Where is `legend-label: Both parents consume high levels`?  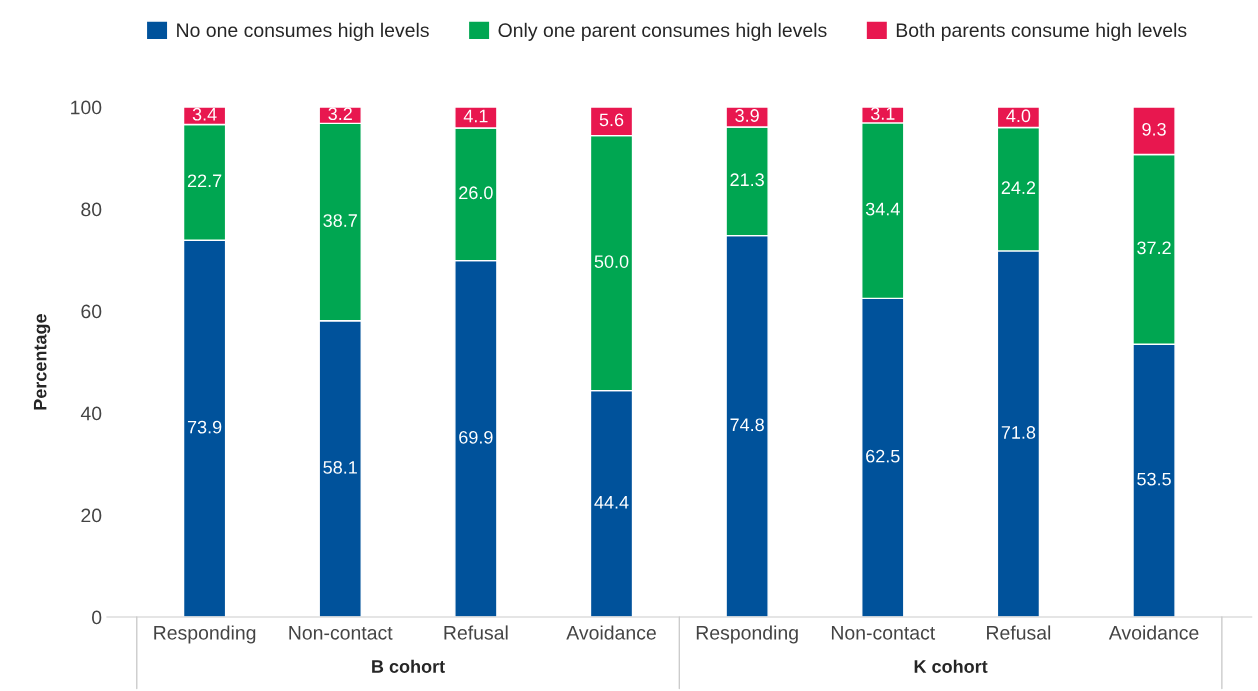
legend-label: Both parents consume high levels is located at coordinates (1041, 31).